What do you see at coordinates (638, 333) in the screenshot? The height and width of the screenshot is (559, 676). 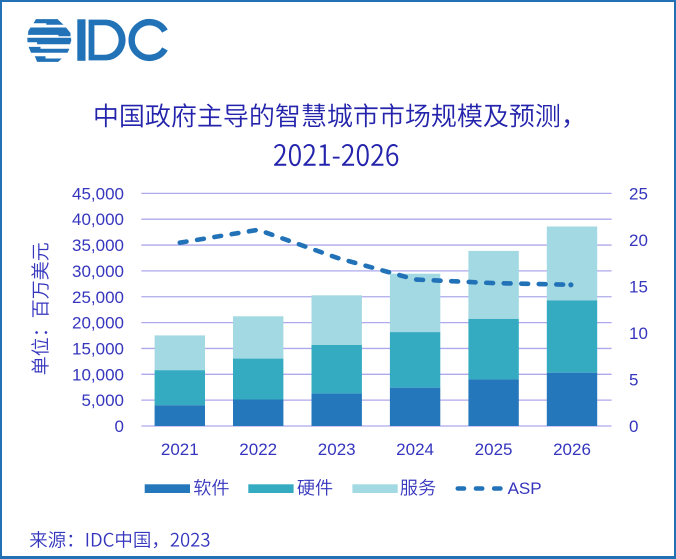 I see `svg-text: 10` at bounding box center [638, 333].